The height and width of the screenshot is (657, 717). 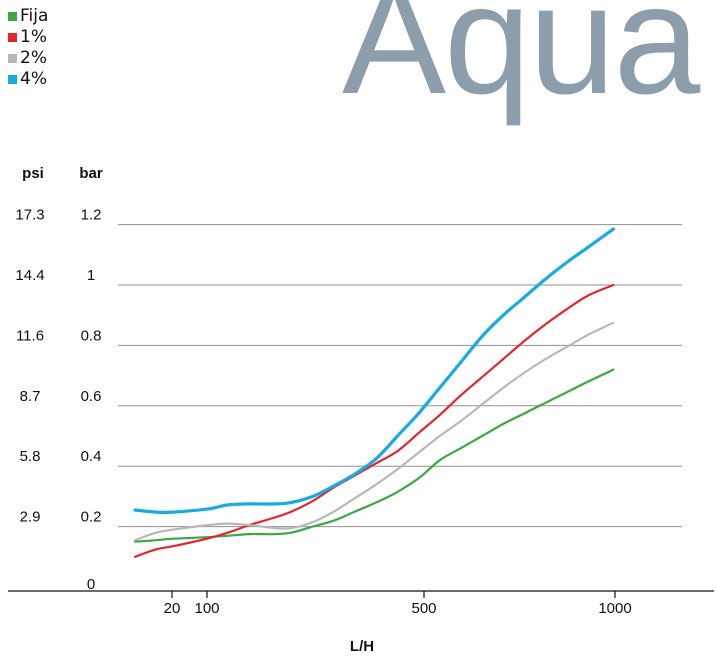 What do you see at coordinates (206, 608) in the screenshot?
I see `x-tick-label: 100` at bounding box center [206, 608].